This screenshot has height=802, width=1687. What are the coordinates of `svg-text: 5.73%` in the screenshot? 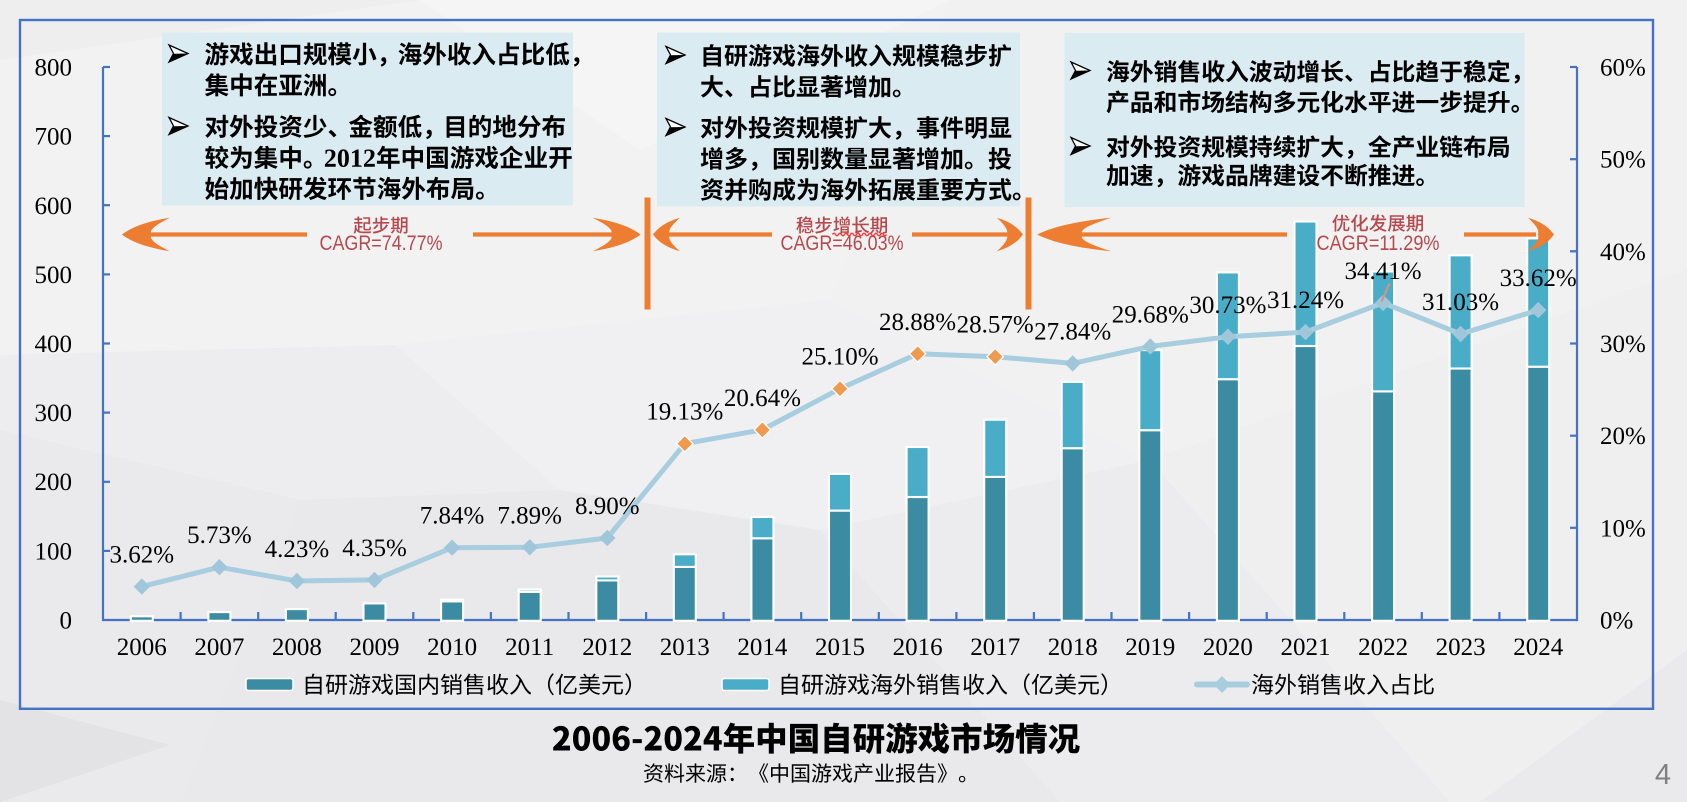 It's located at (219, 535).